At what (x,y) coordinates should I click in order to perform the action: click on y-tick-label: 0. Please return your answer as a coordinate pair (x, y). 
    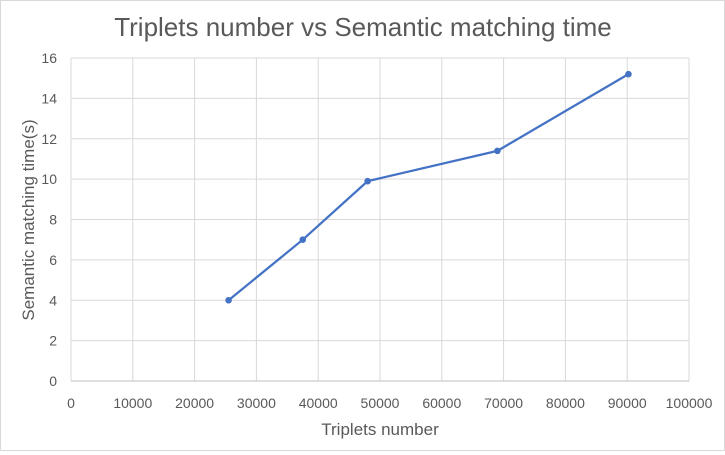
    Looking at the image, I should click on (53, 381).